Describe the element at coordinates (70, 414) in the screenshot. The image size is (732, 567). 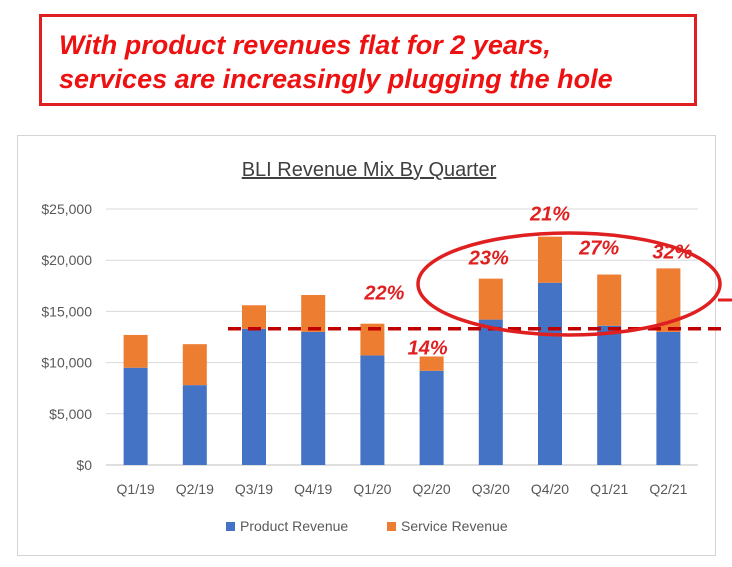
I see `y-tick-label: $5,000` at that location.